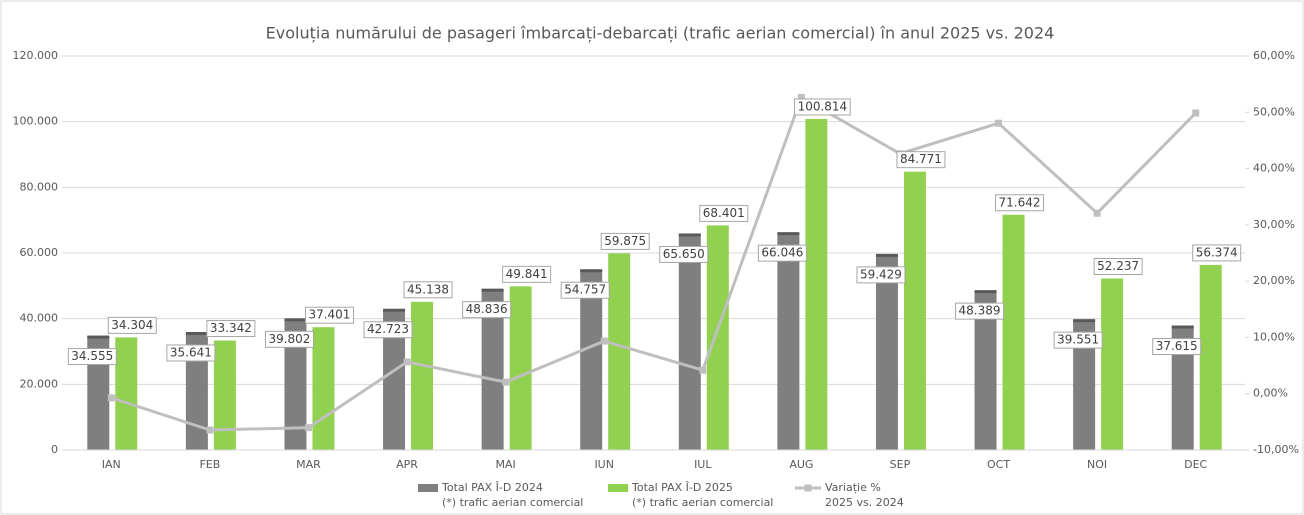 Image resolution: width=1304 pixels, height=515 pixels. I want to click on y-tick-label: 120.000, so click(36, 55).